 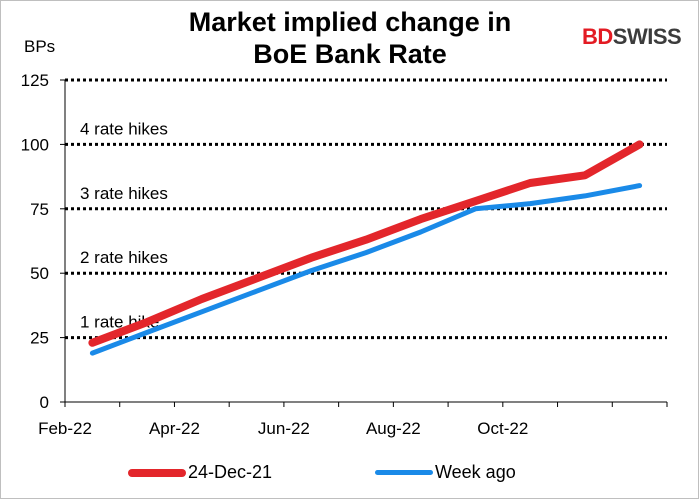 What do you see at coordinates (647, 36) in the screenshot?
I see `logo-part-swiss: SWISS` at bounding box center [647, 36].